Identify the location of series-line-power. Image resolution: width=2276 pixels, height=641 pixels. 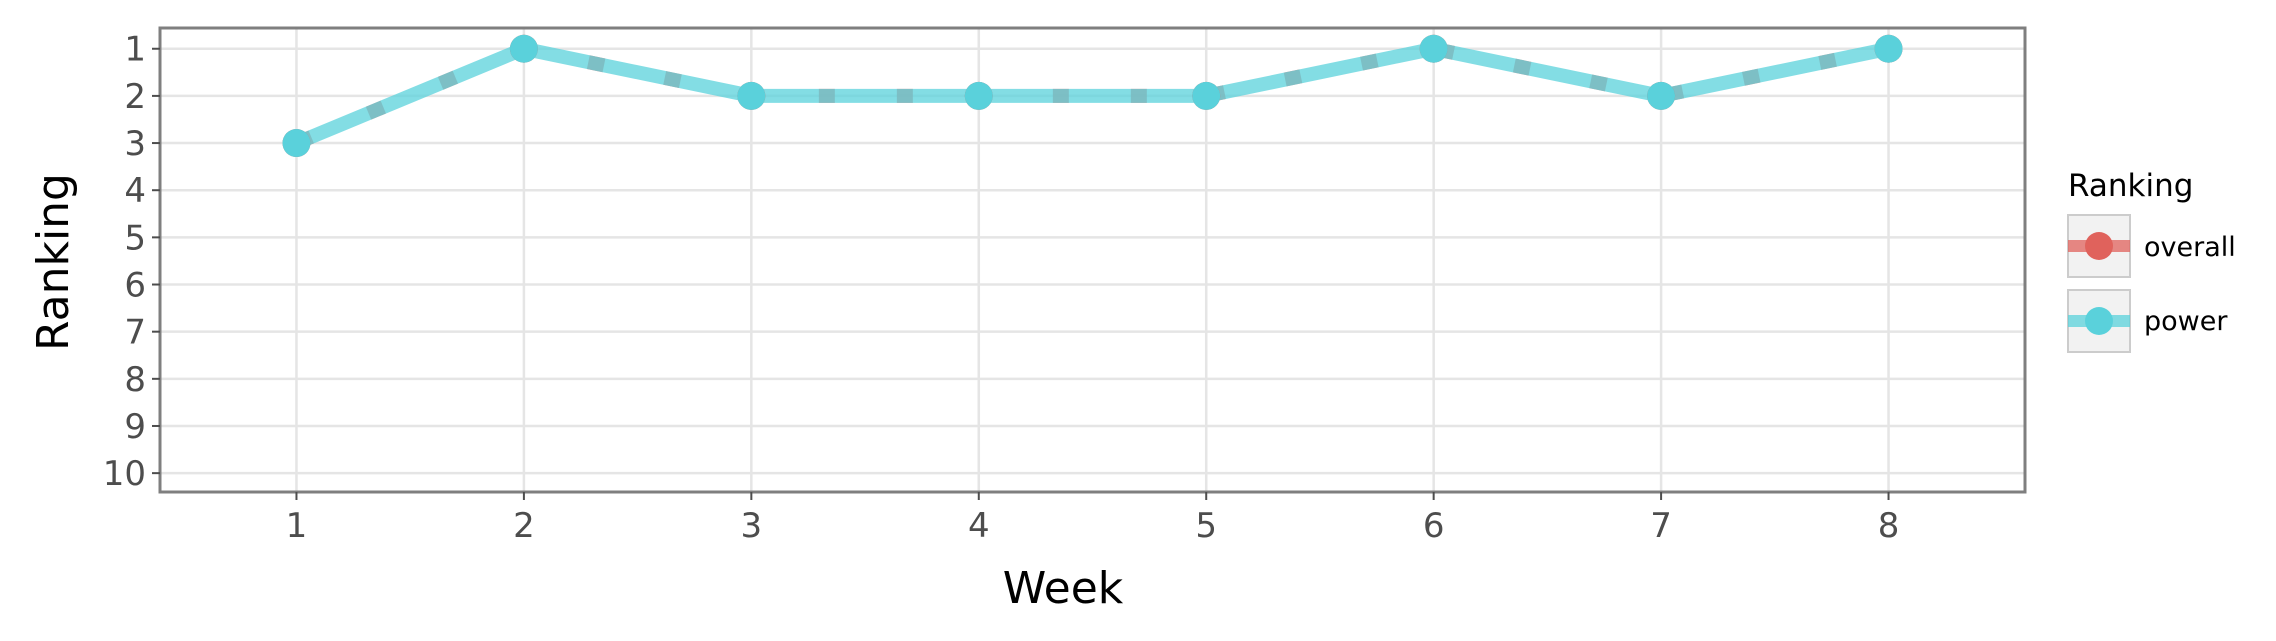
(1091, 95).